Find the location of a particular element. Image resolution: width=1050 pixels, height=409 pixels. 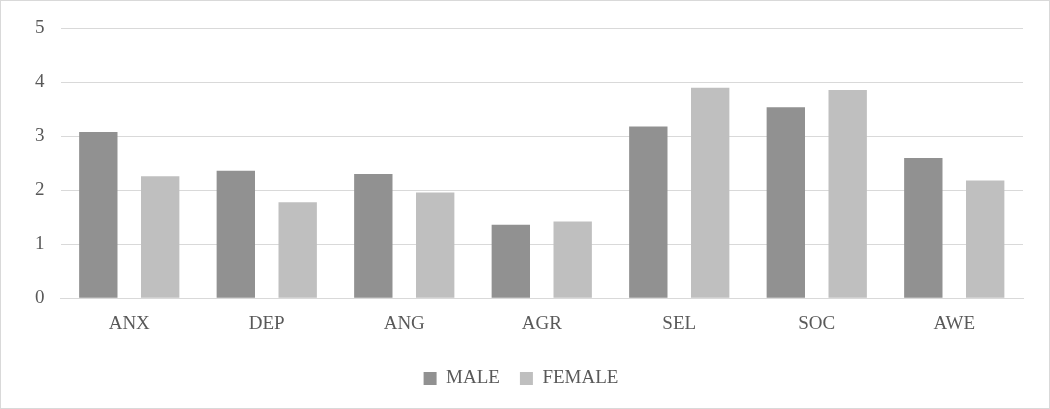

x-tick-label: AWE is located at coordinates (954, 322).